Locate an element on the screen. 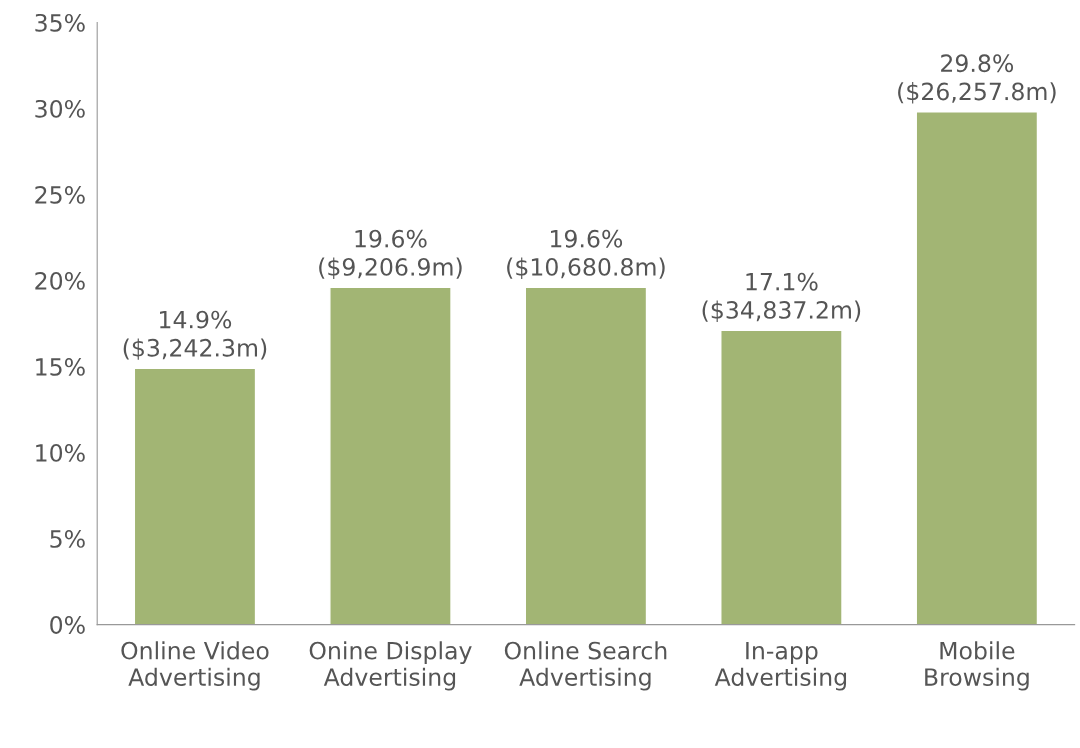  x-tick-label: Online Search Advertising is located at coordinates (585, 666).